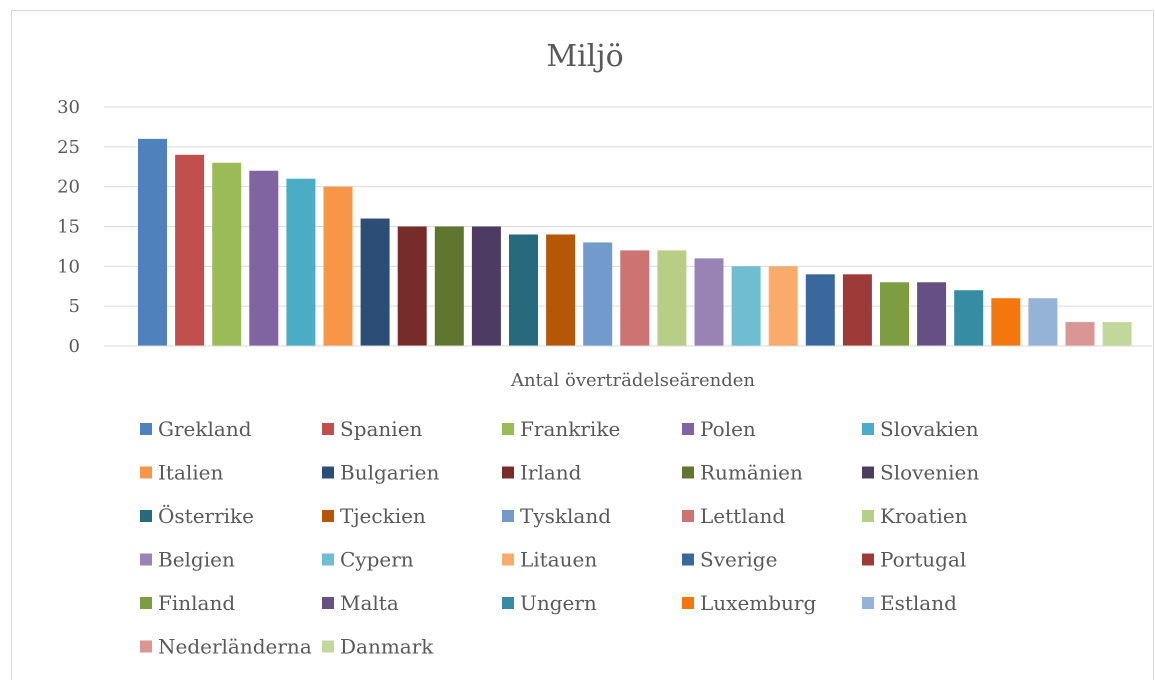 The image size is (1155, 680). Describe the element at coordinates (584, 56) in the screenshot. I see `chart-title: Miljö` at that location.